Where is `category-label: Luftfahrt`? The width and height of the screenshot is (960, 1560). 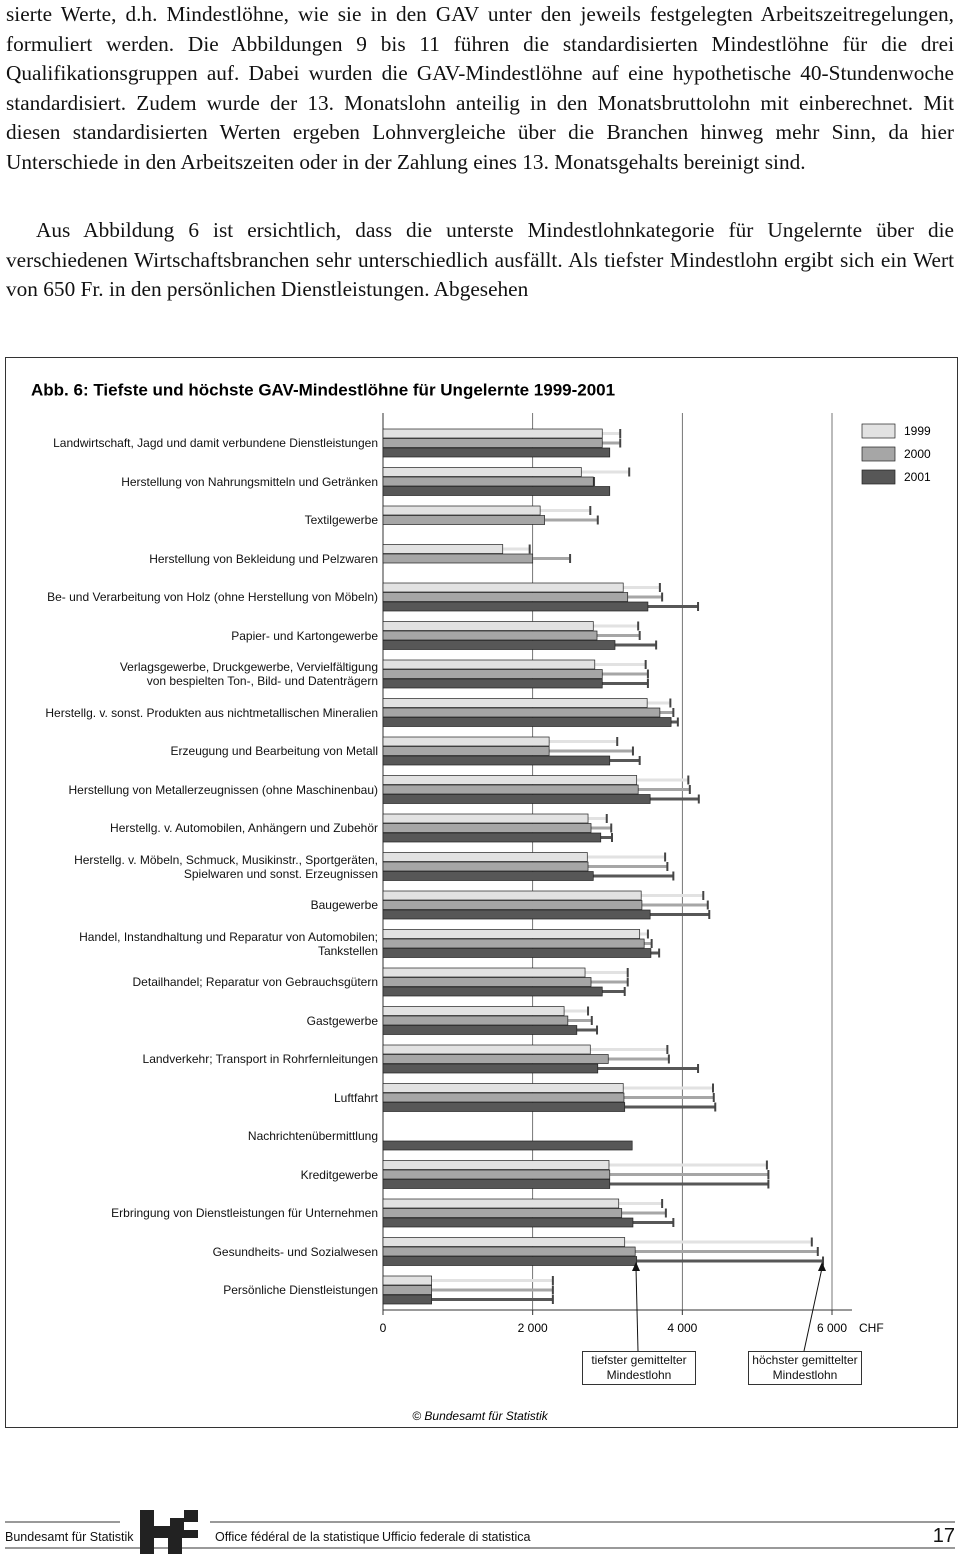 category-label: Luftfahrt is located at coordinates (355, 1097).